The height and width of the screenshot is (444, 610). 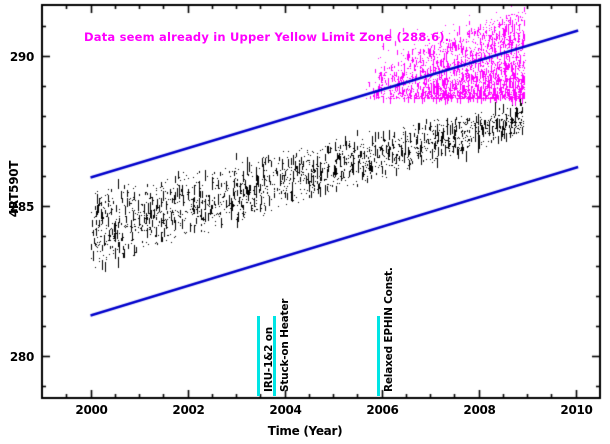 What do you see at coordinates (305, 431) in the screenshot?
I see `x-axis-title: Time (Year)` at bounding box center [305, 431].